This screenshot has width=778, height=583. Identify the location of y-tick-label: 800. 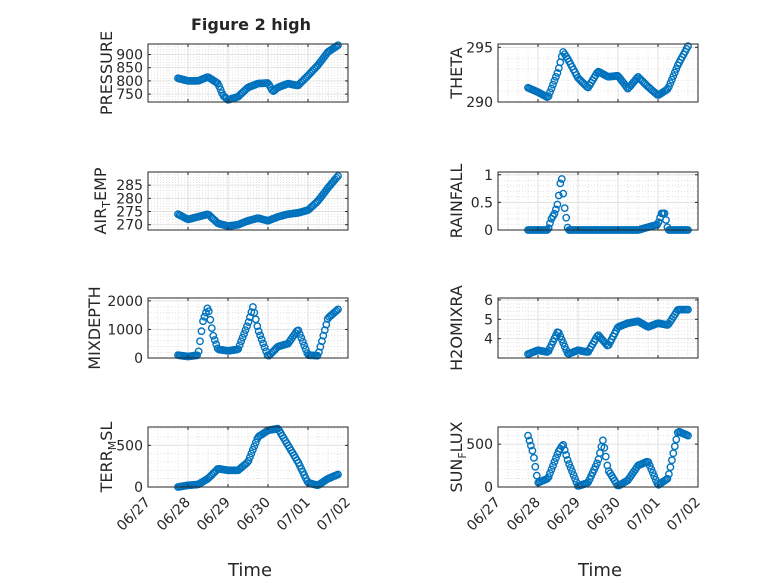
(129, 82).